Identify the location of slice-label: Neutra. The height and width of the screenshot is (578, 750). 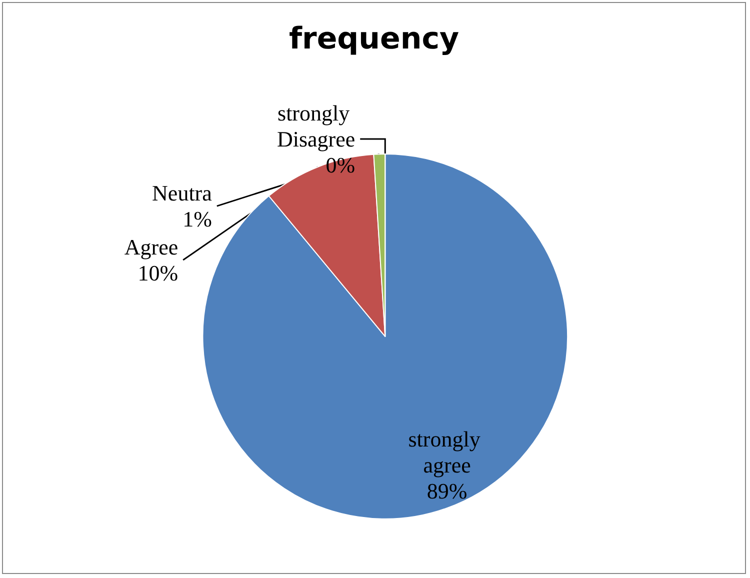
(182, 193).